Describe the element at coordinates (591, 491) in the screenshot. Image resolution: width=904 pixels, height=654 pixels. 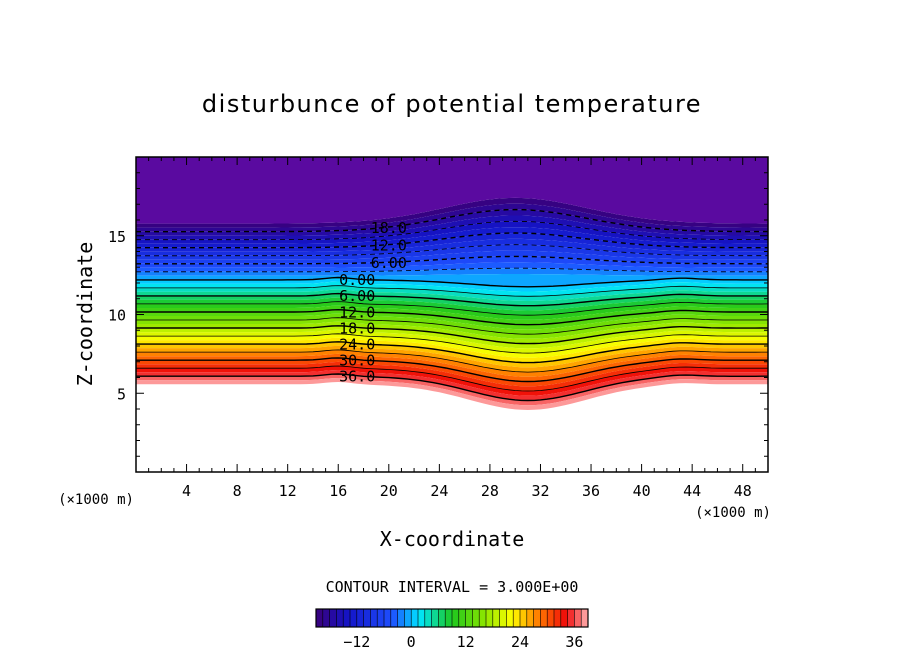
I see `x-tick-label: 36` at that location.